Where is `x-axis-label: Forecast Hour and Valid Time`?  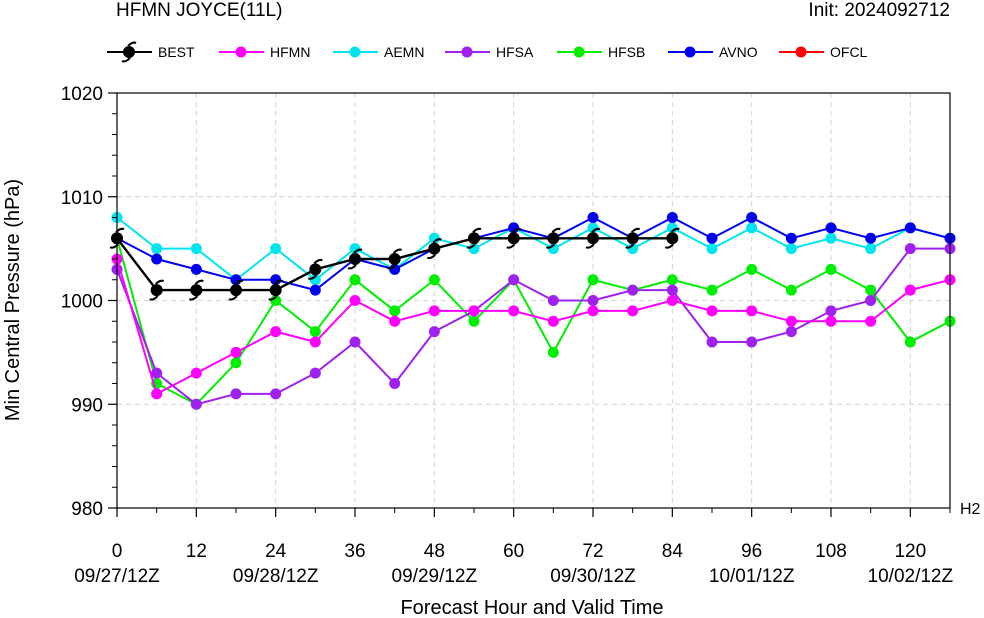 x-axis-label: Forecast Hour and Valid Time is located at coordinates (531, 607).